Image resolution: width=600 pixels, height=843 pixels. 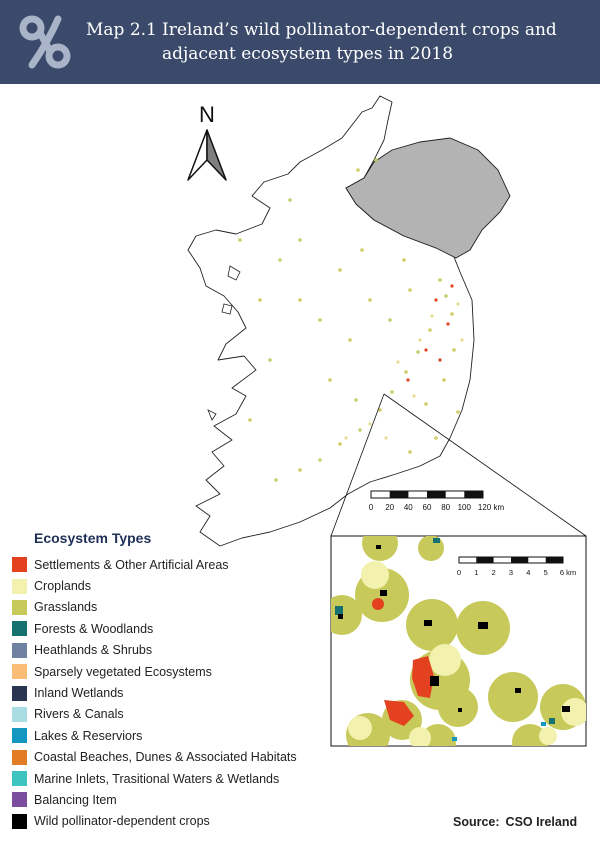 What do you see at coordinates (408, 507) in the screenshot?
I see `main-scale-label: 40` at bounding box center [408, 507].